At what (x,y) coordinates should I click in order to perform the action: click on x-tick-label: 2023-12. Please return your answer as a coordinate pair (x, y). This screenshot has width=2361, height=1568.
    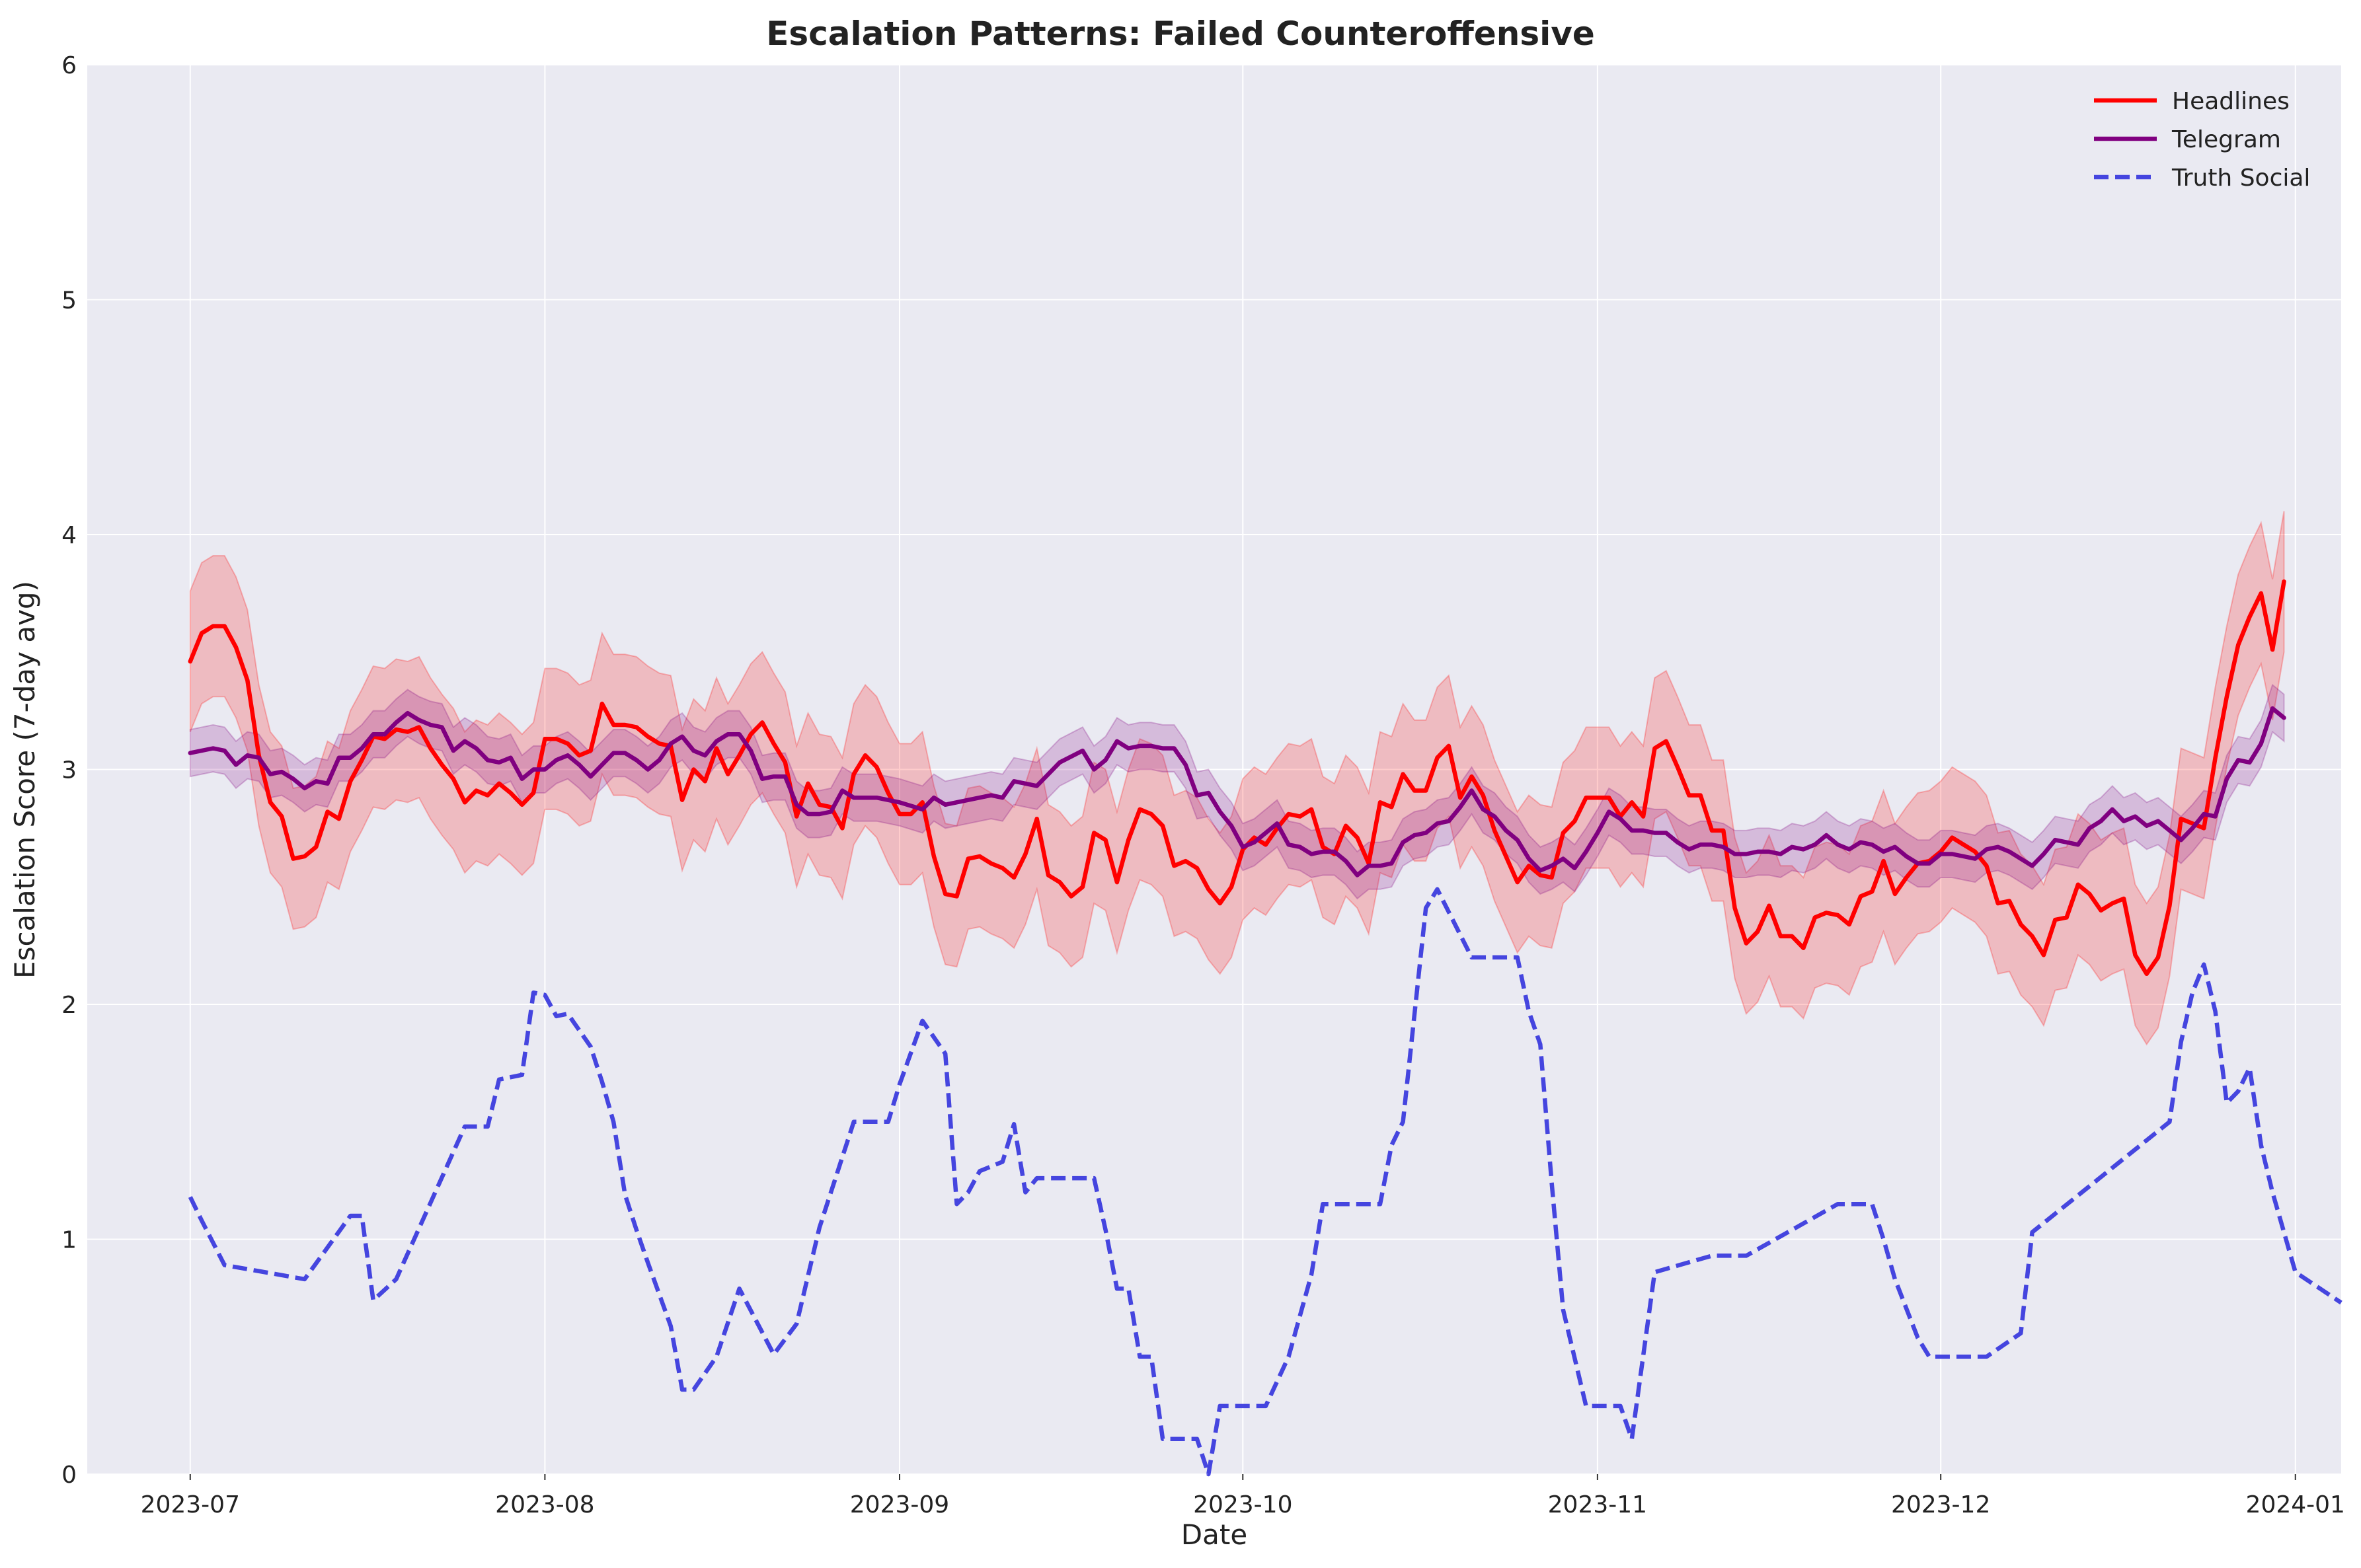
    Looking at the image, I should click on (1941, 1504).